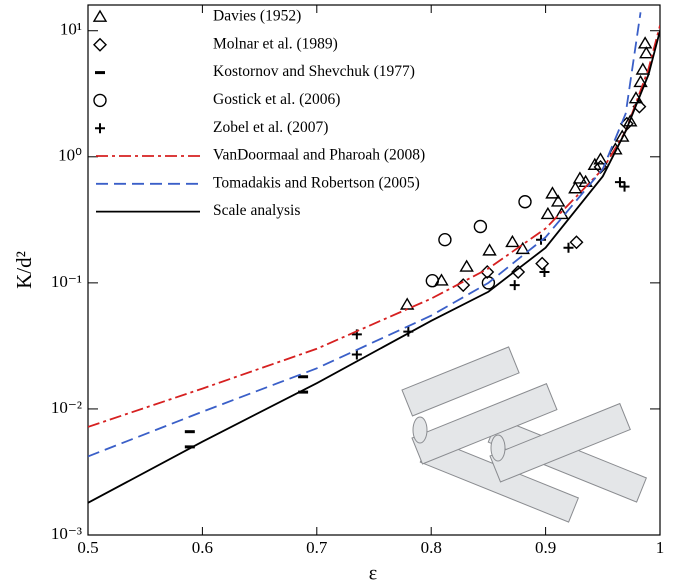  Describe the element at coordinates (319, 155) in the screenshot. I see `legend-label: VanDoormaal and Pharoah (2008)` at that location.